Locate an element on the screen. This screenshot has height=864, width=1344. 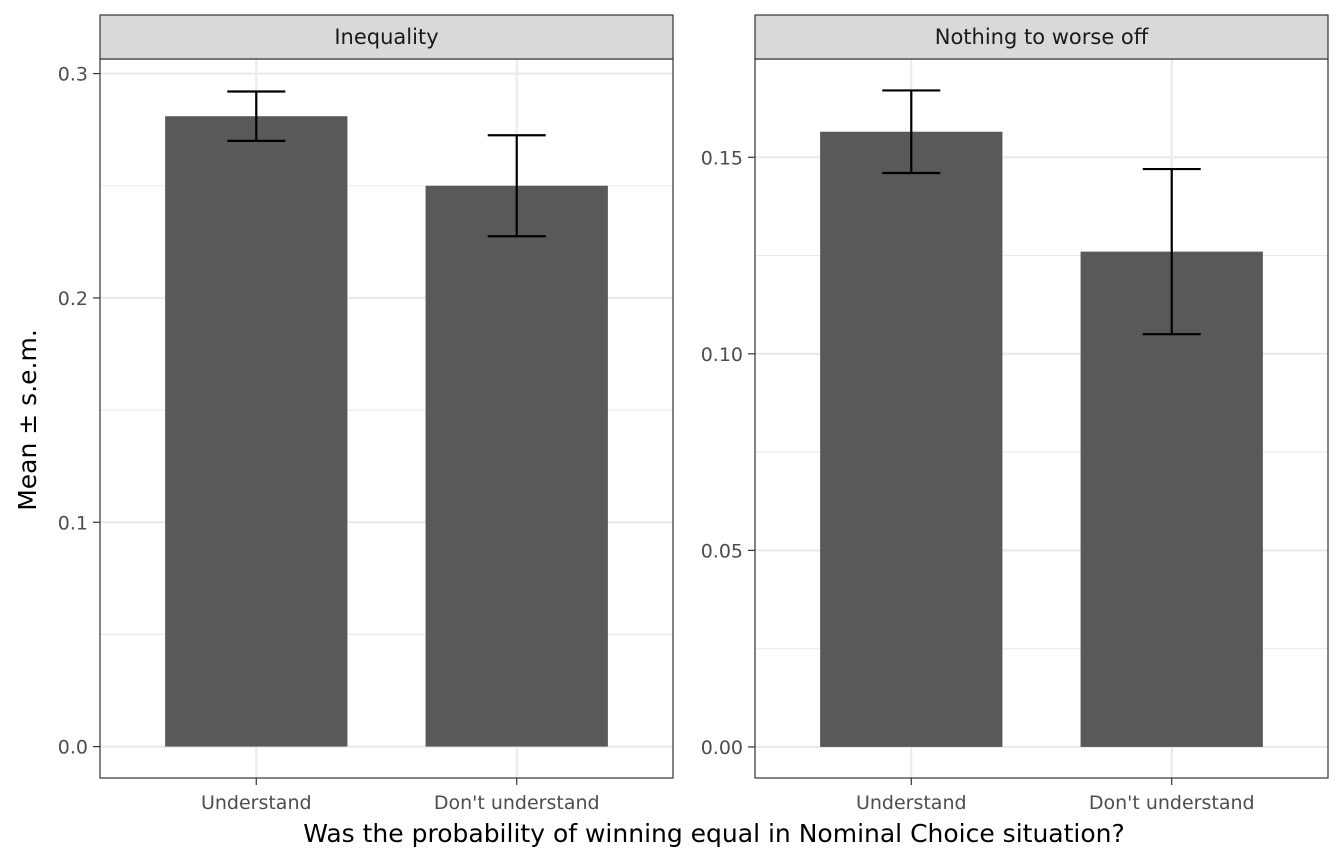
y-tick-label: 0.1 is located at coordinates (73, 523).